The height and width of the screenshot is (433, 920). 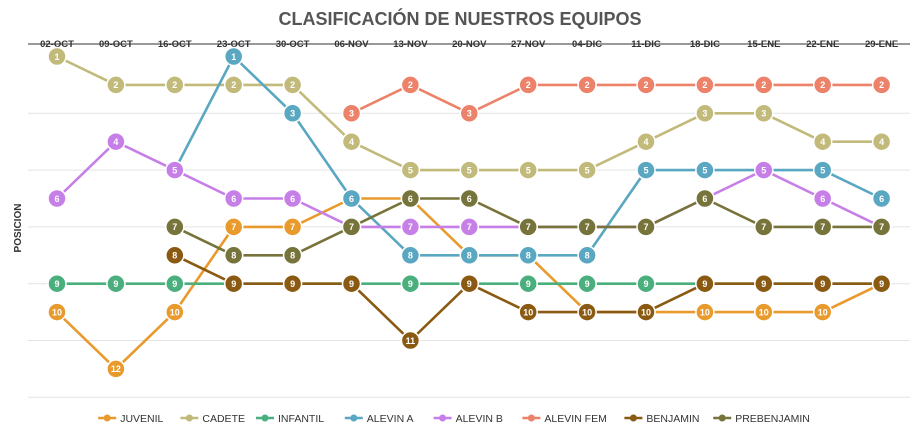 What do you see at coordinates (564, 419) in the screenshot?
I see `legend-item: ALEVIN FEM` at bounding box center [564, 419].